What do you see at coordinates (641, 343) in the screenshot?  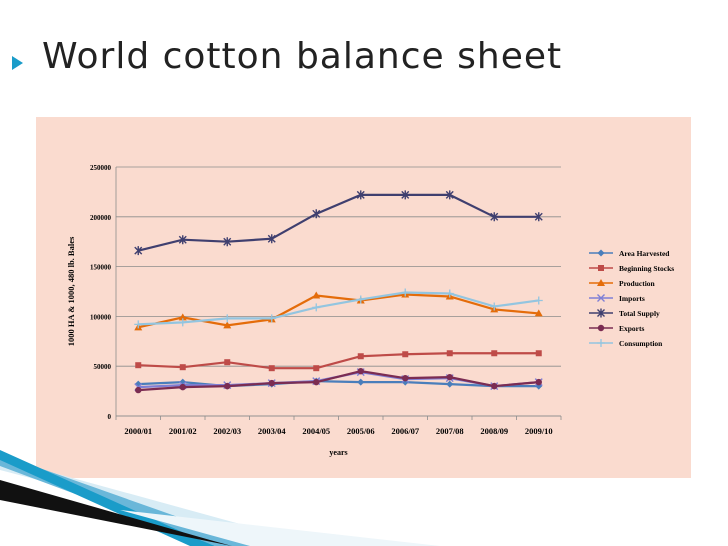 I see `legend-label-consumption: Consumption` at bounding box center [641, 343].